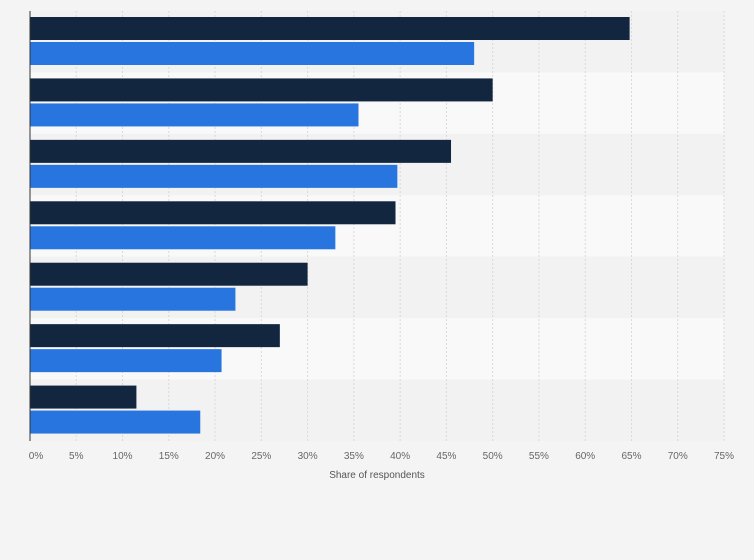 The height and width of the screenshot is (560, 754). I want to click on x-tick-label: 55%, so click(539, 456).